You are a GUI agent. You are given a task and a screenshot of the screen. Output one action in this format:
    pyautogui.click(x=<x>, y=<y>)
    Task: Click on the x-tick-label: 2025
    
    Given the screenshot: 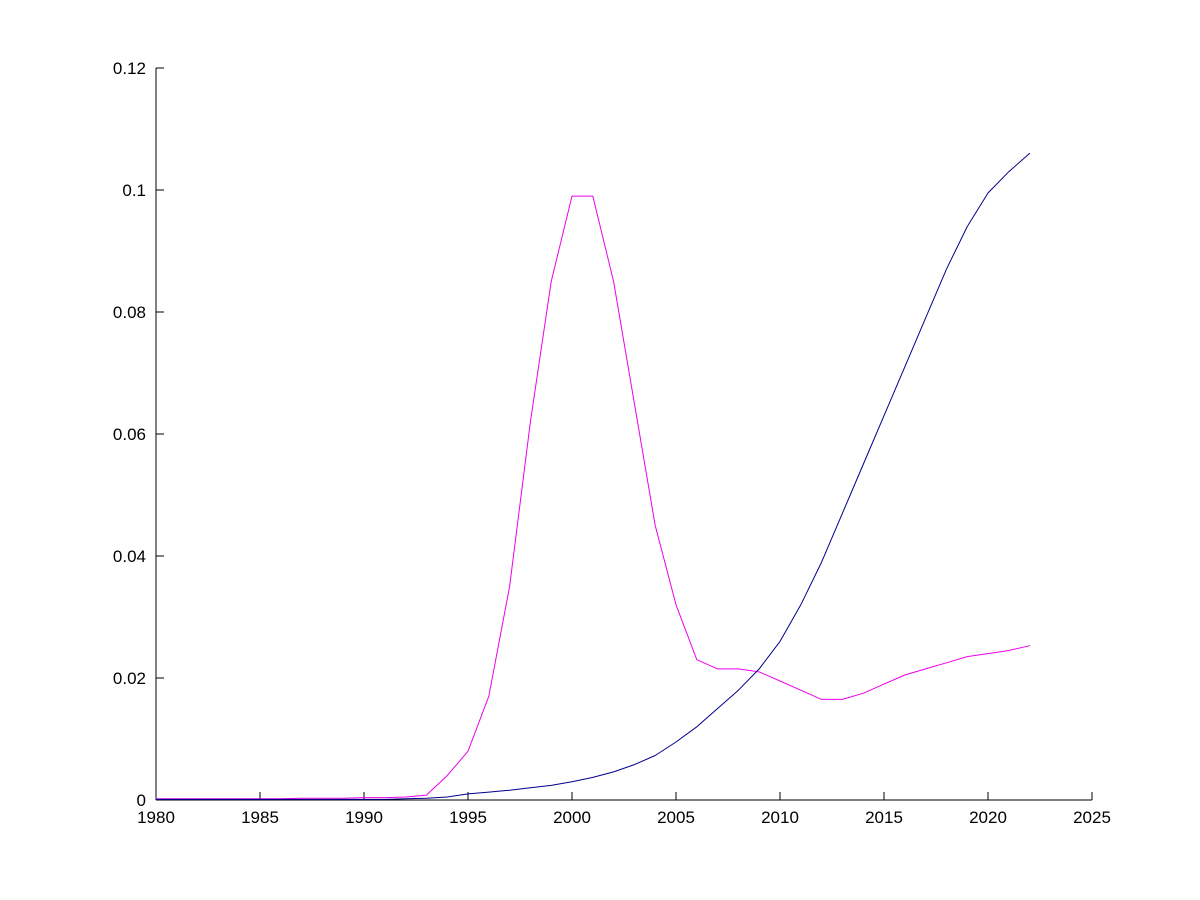 What is the action you would take?
    pyautogui.click(x=1092, y=817)
    